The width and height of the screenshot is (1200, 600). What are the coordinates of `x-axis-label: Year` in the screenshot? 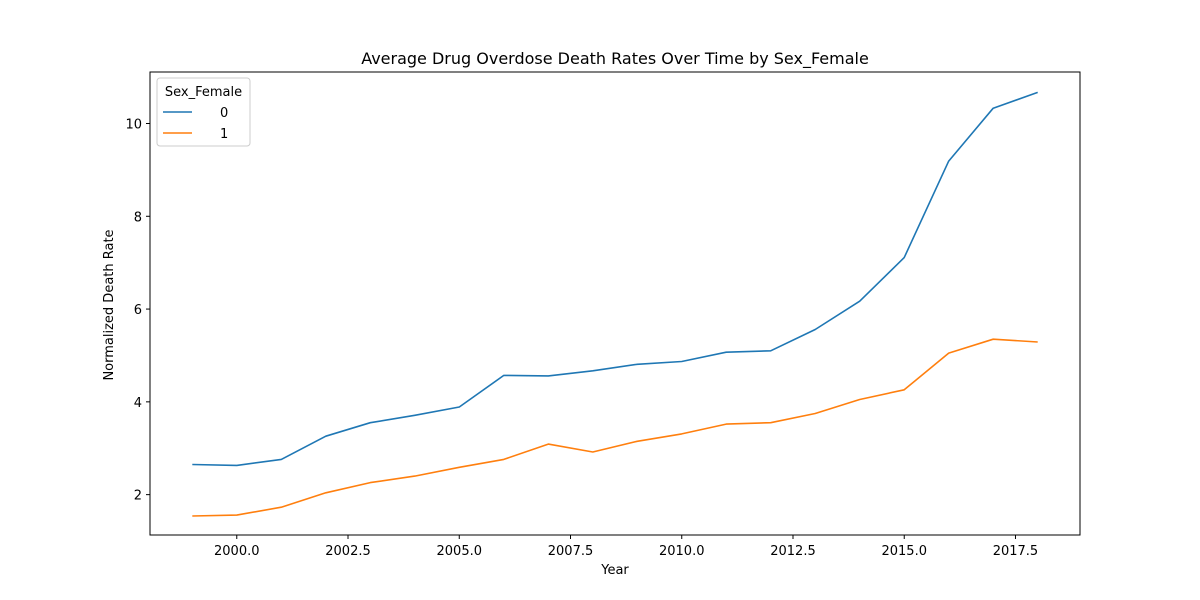 It's located at (614, 570).